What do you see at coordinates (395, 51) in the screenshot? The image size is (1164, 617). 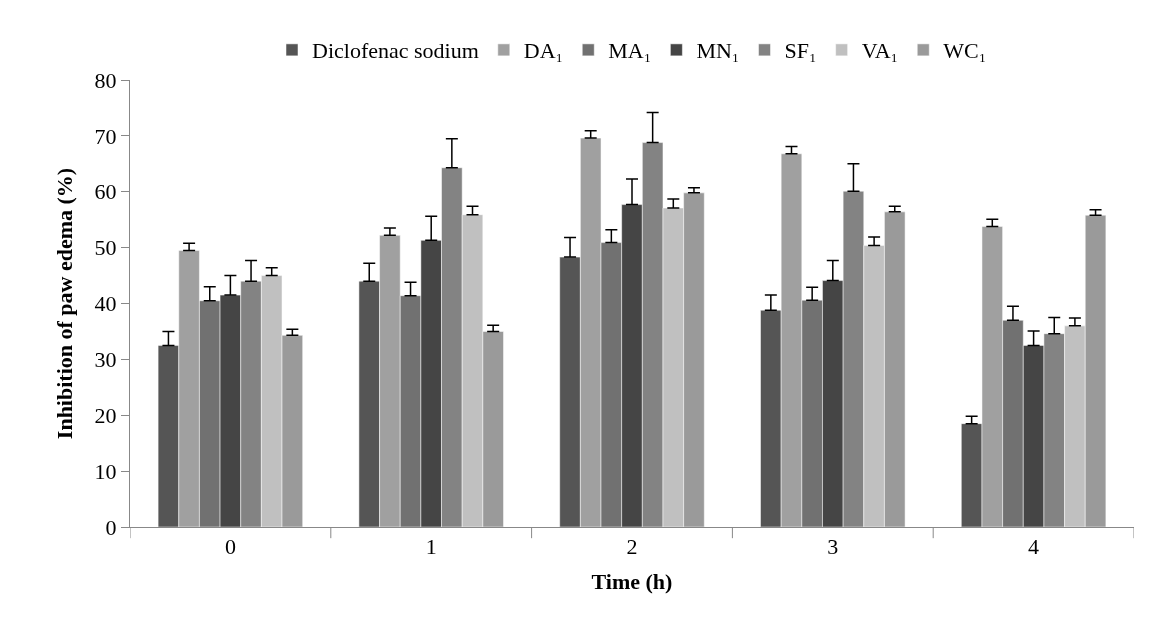 I see `legend-label: Diclofenac sodium` at bounding box center [395, 51].